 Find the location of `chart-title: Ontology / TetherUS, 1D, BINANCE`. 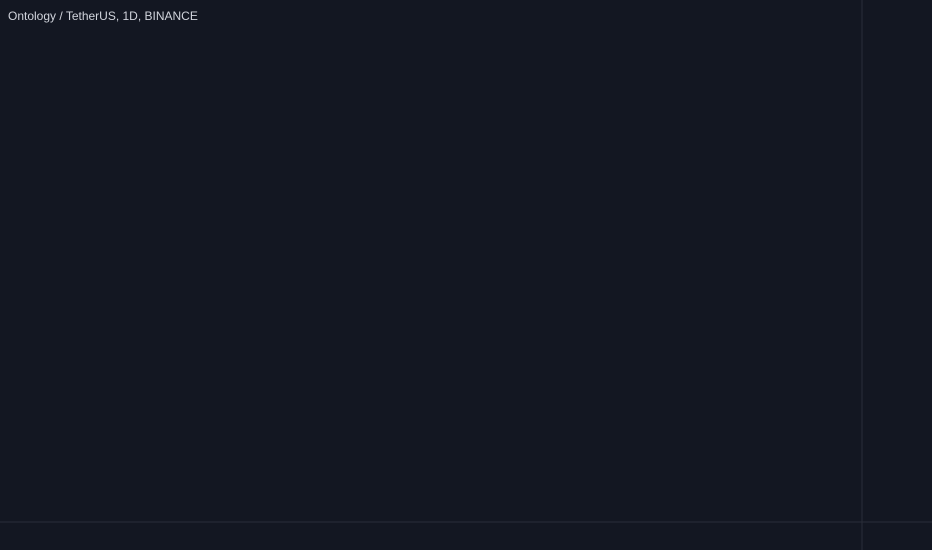

chart-title: Ontology / TetherUS, 1D, BINANCE is located at coordinates (103, 16).